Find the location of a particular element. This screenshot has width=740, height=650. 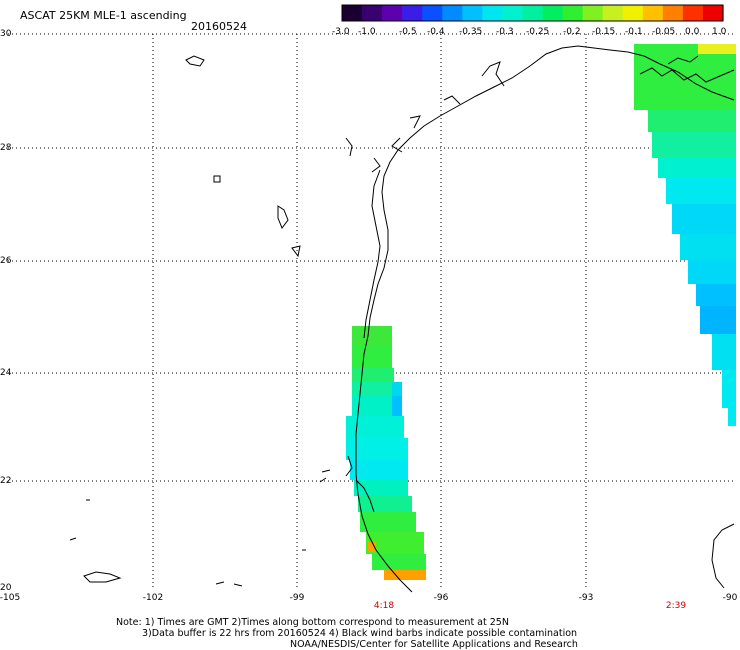

lat-label: 20 is located at coordinates (6, 588).